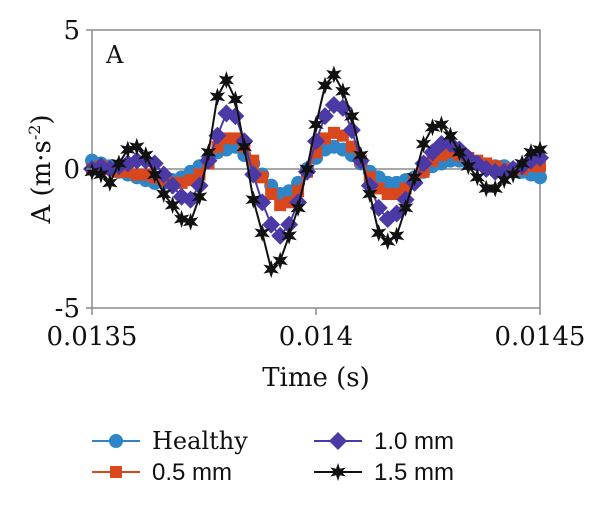 The image size is (600, 505). Describe the element at coordinates (414, 472) in the screenshot. I see `legend-label-1-5-mm: 1.5 mm` at that location.